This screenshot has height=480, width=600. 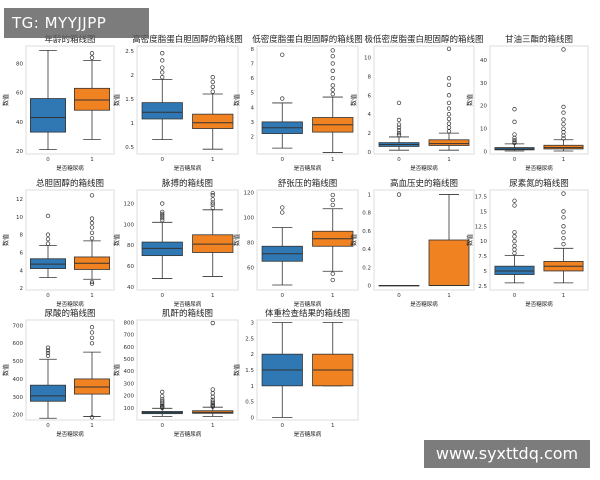 What do you see at coordinates (133, 124) in the screenshot?
I see `y-tick-label: 1` at bounding box center [133, 124].